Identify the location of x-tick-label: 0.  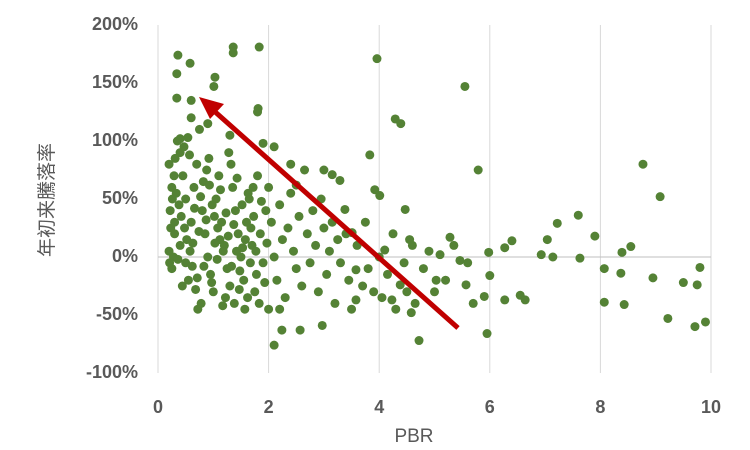
(158, 407).